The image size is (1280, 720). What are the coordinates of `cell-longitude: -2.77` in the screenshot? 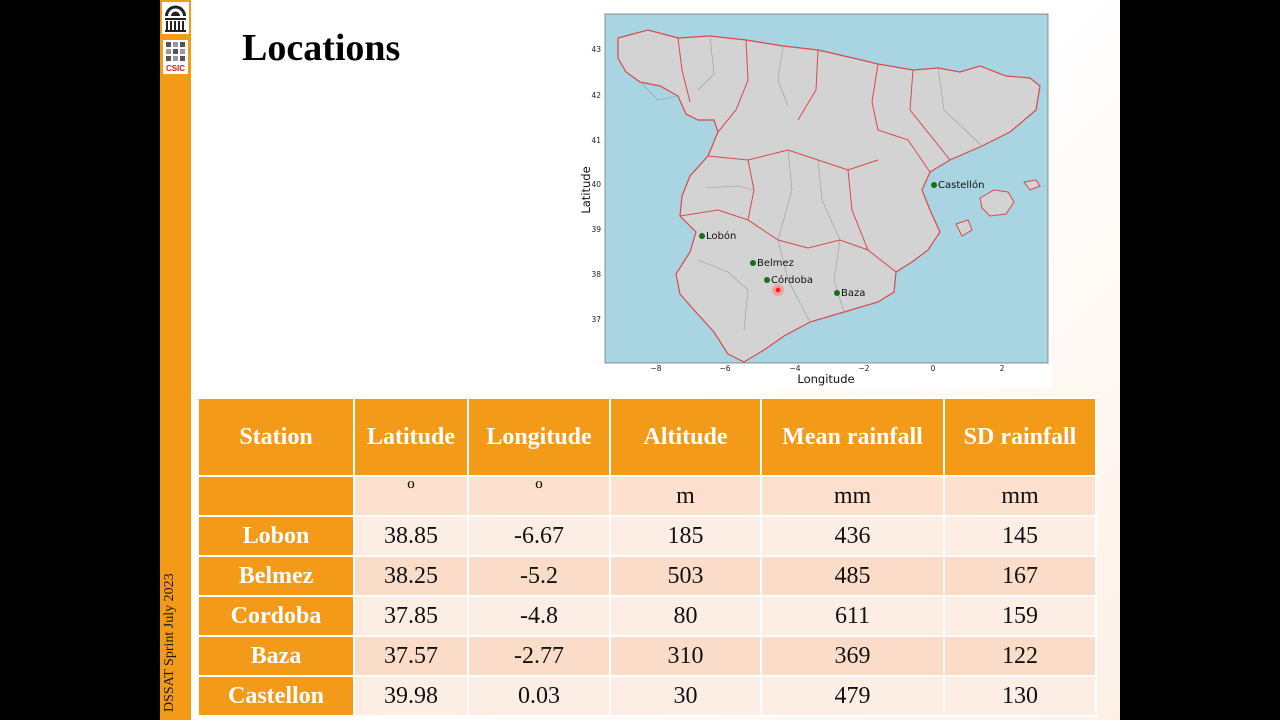 It's located at (539, 656).